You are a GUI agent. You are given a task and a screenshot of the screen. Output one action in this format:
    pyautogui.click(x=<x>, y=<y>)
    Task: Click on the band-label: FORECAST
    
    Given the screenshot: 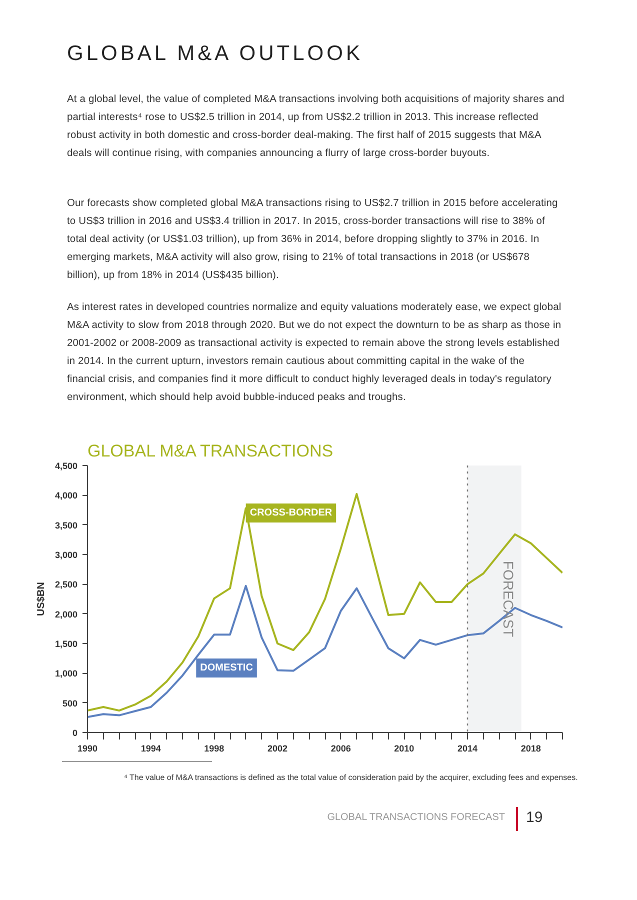 What is the action you would take?
    pyautogui.click(x=508, y=599)
    